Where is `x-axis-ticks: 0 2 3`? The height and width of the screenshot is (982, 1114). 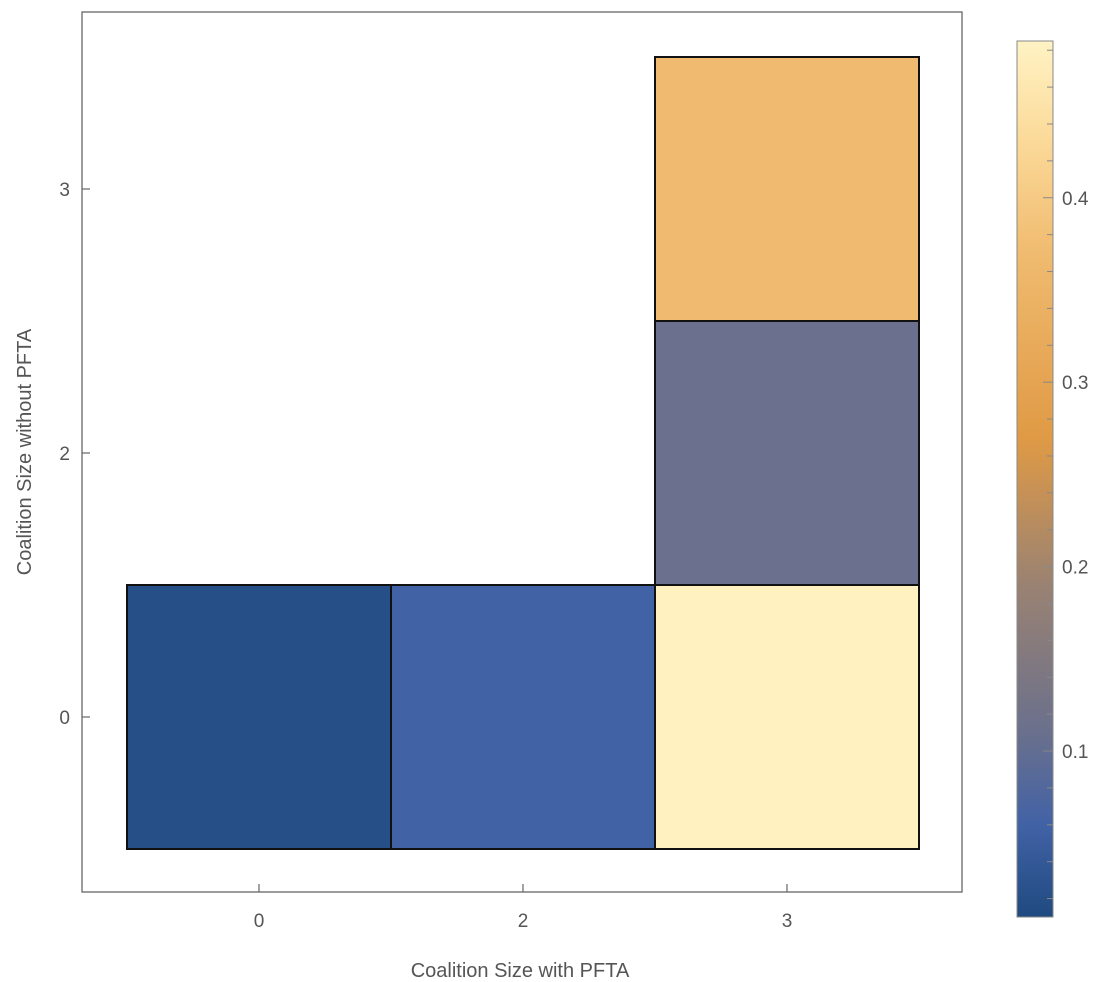 x-axis-ticks: 0 2 3 is located at coordinates (523, 908).